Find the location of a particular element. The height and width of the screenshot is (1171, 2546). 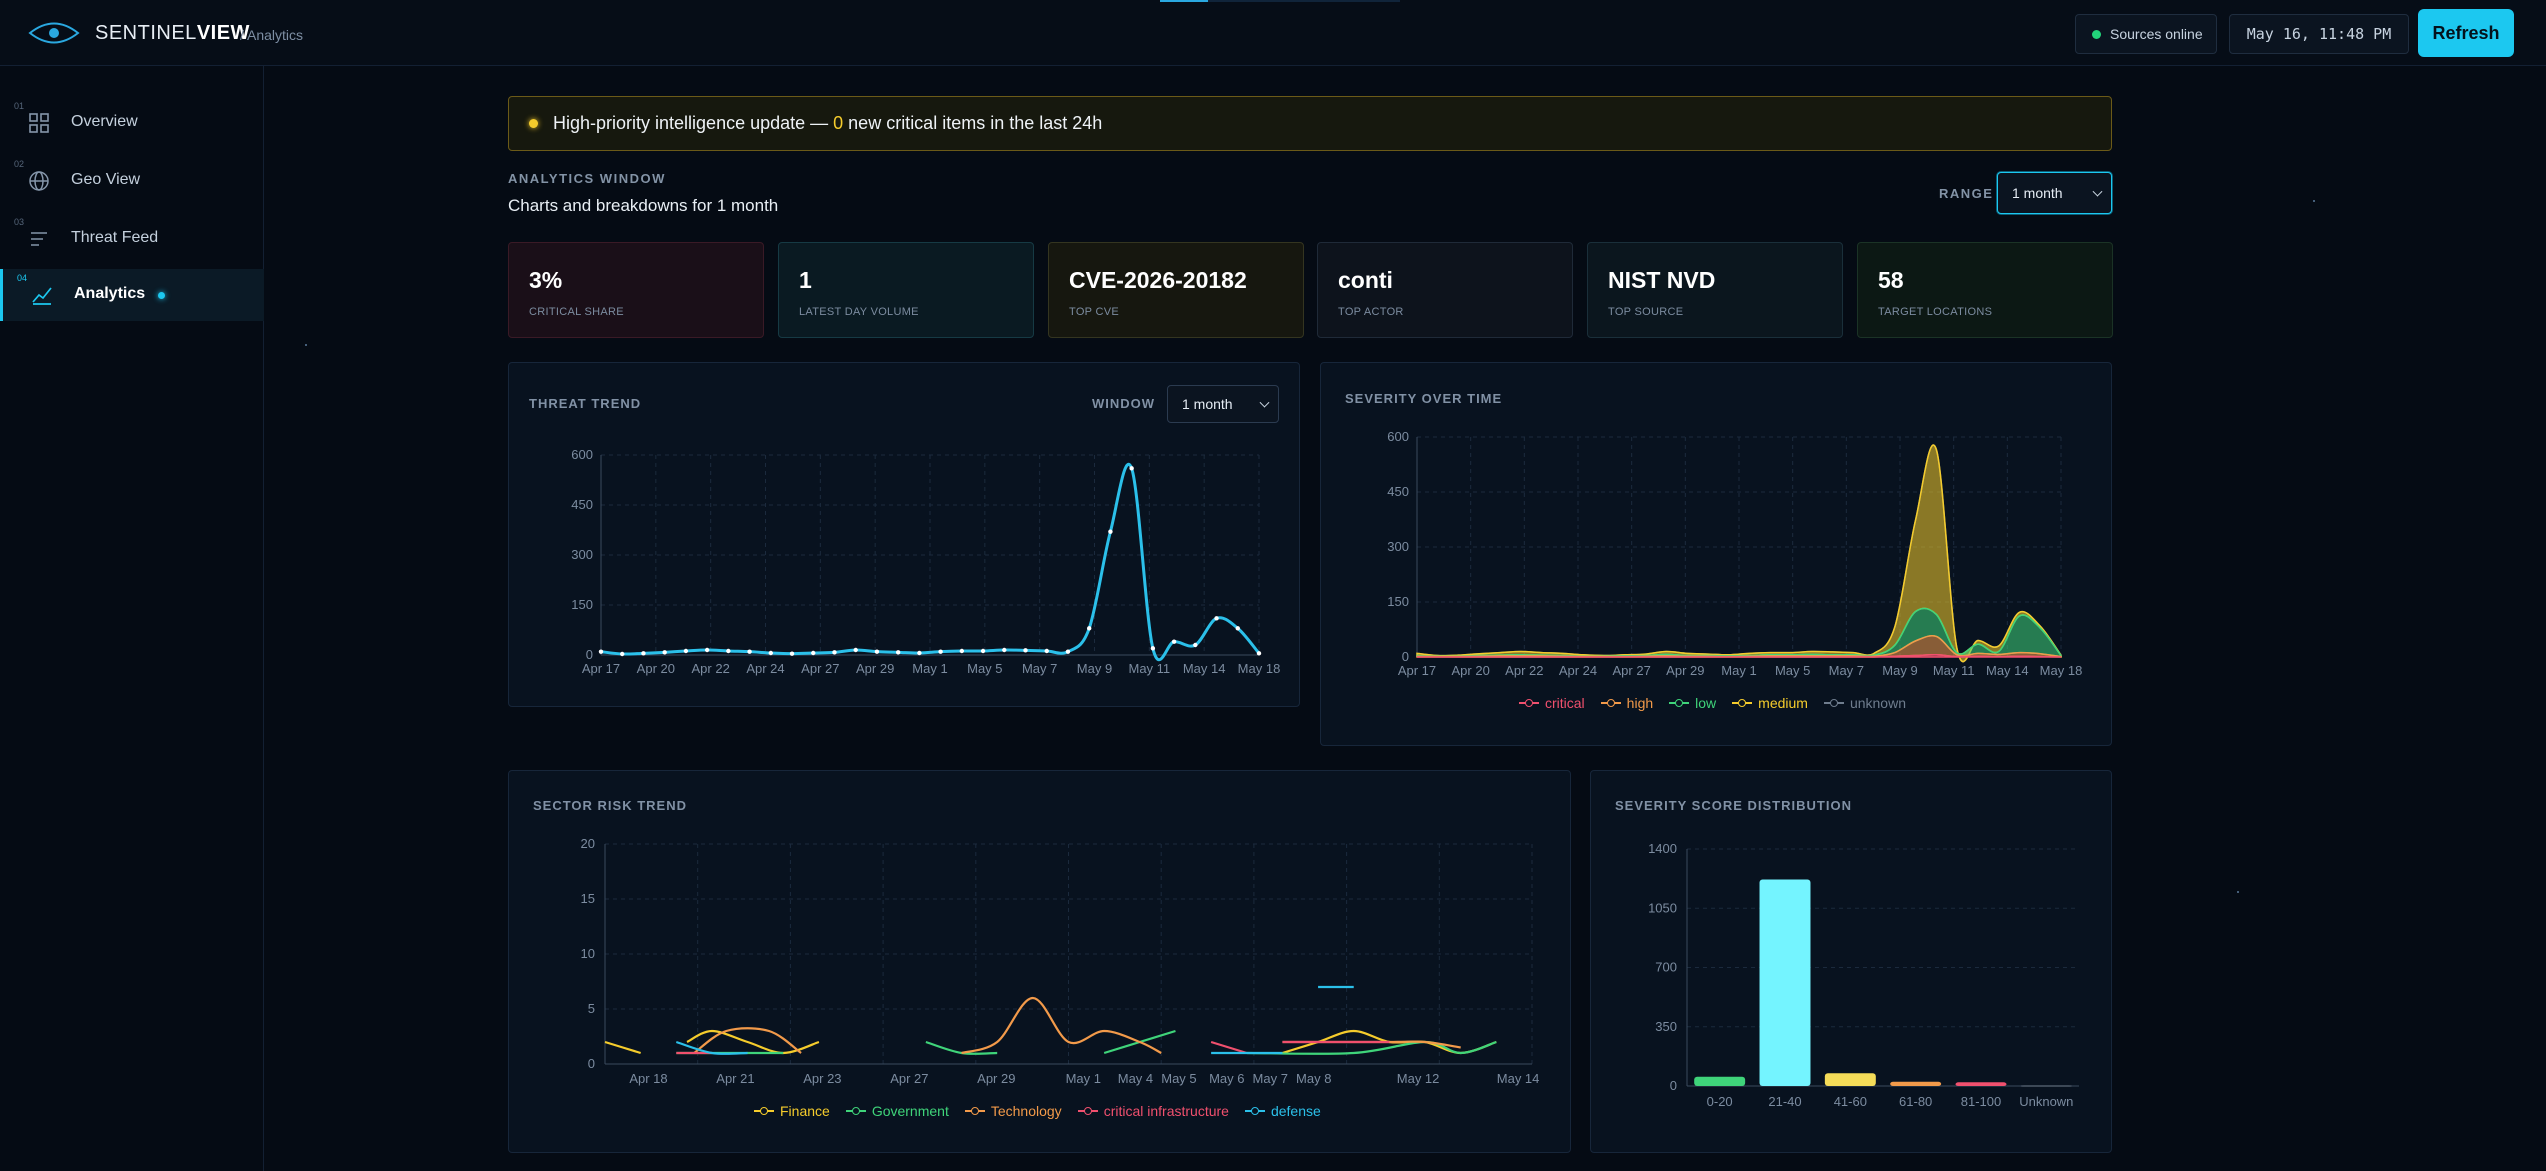

globe-icon is located at coordinates (39, 181).